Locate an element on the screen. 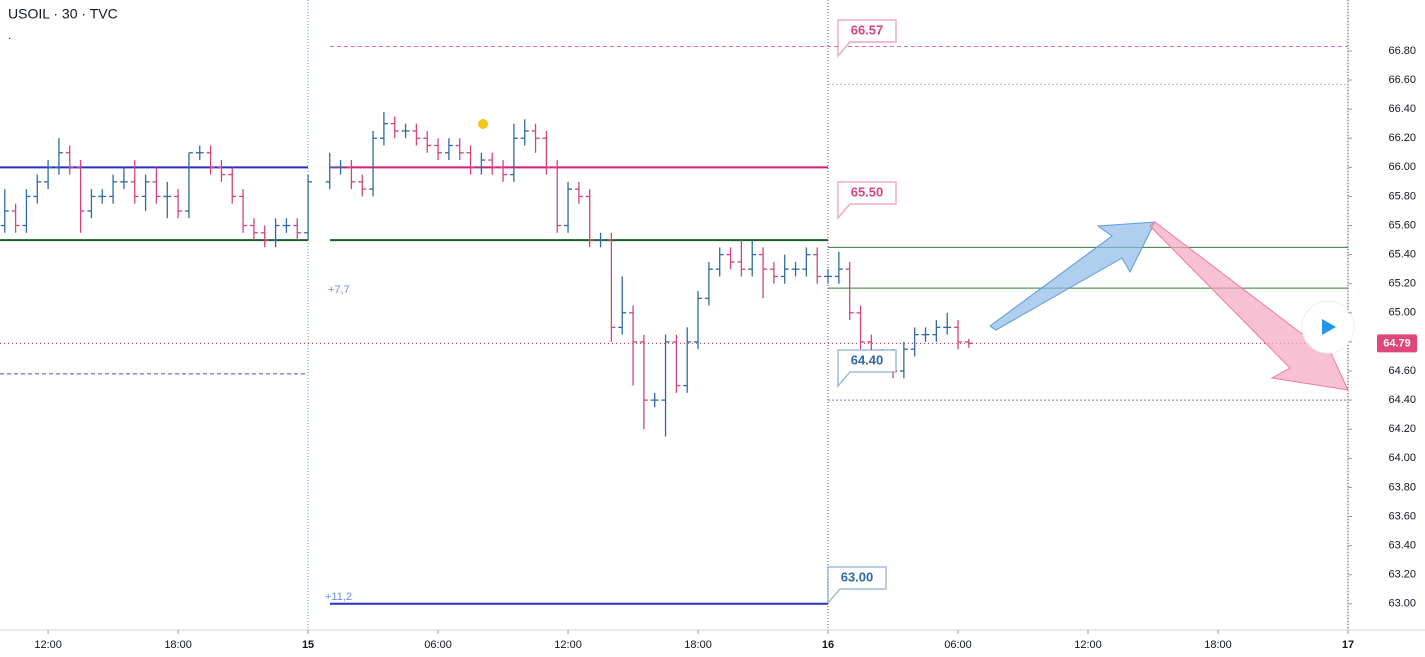 Image resolution: width=1425 pixels, height=657 pixels. play-icon is located at coordinates (1329, 327).